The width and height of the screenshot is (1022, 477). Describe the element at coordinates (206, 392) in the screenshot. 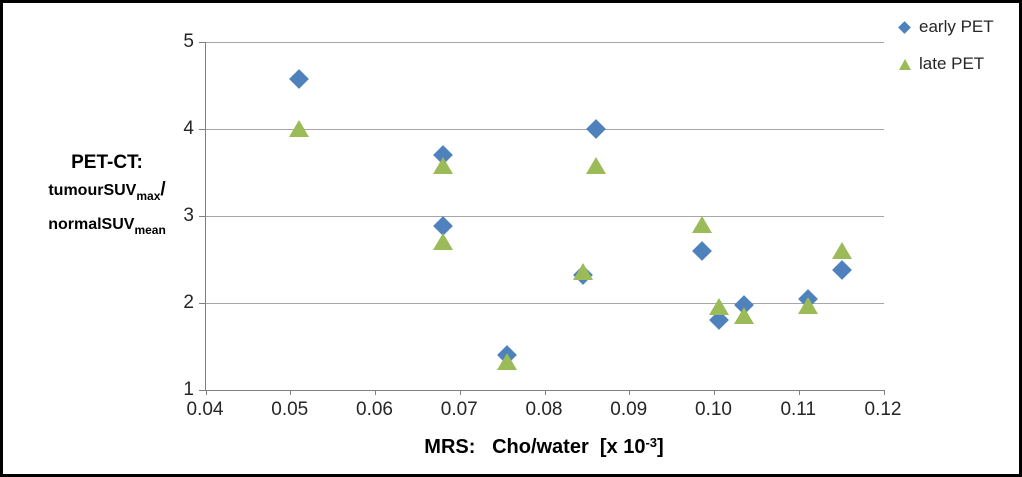

I see `x-tick-mark-0.04` at that location.